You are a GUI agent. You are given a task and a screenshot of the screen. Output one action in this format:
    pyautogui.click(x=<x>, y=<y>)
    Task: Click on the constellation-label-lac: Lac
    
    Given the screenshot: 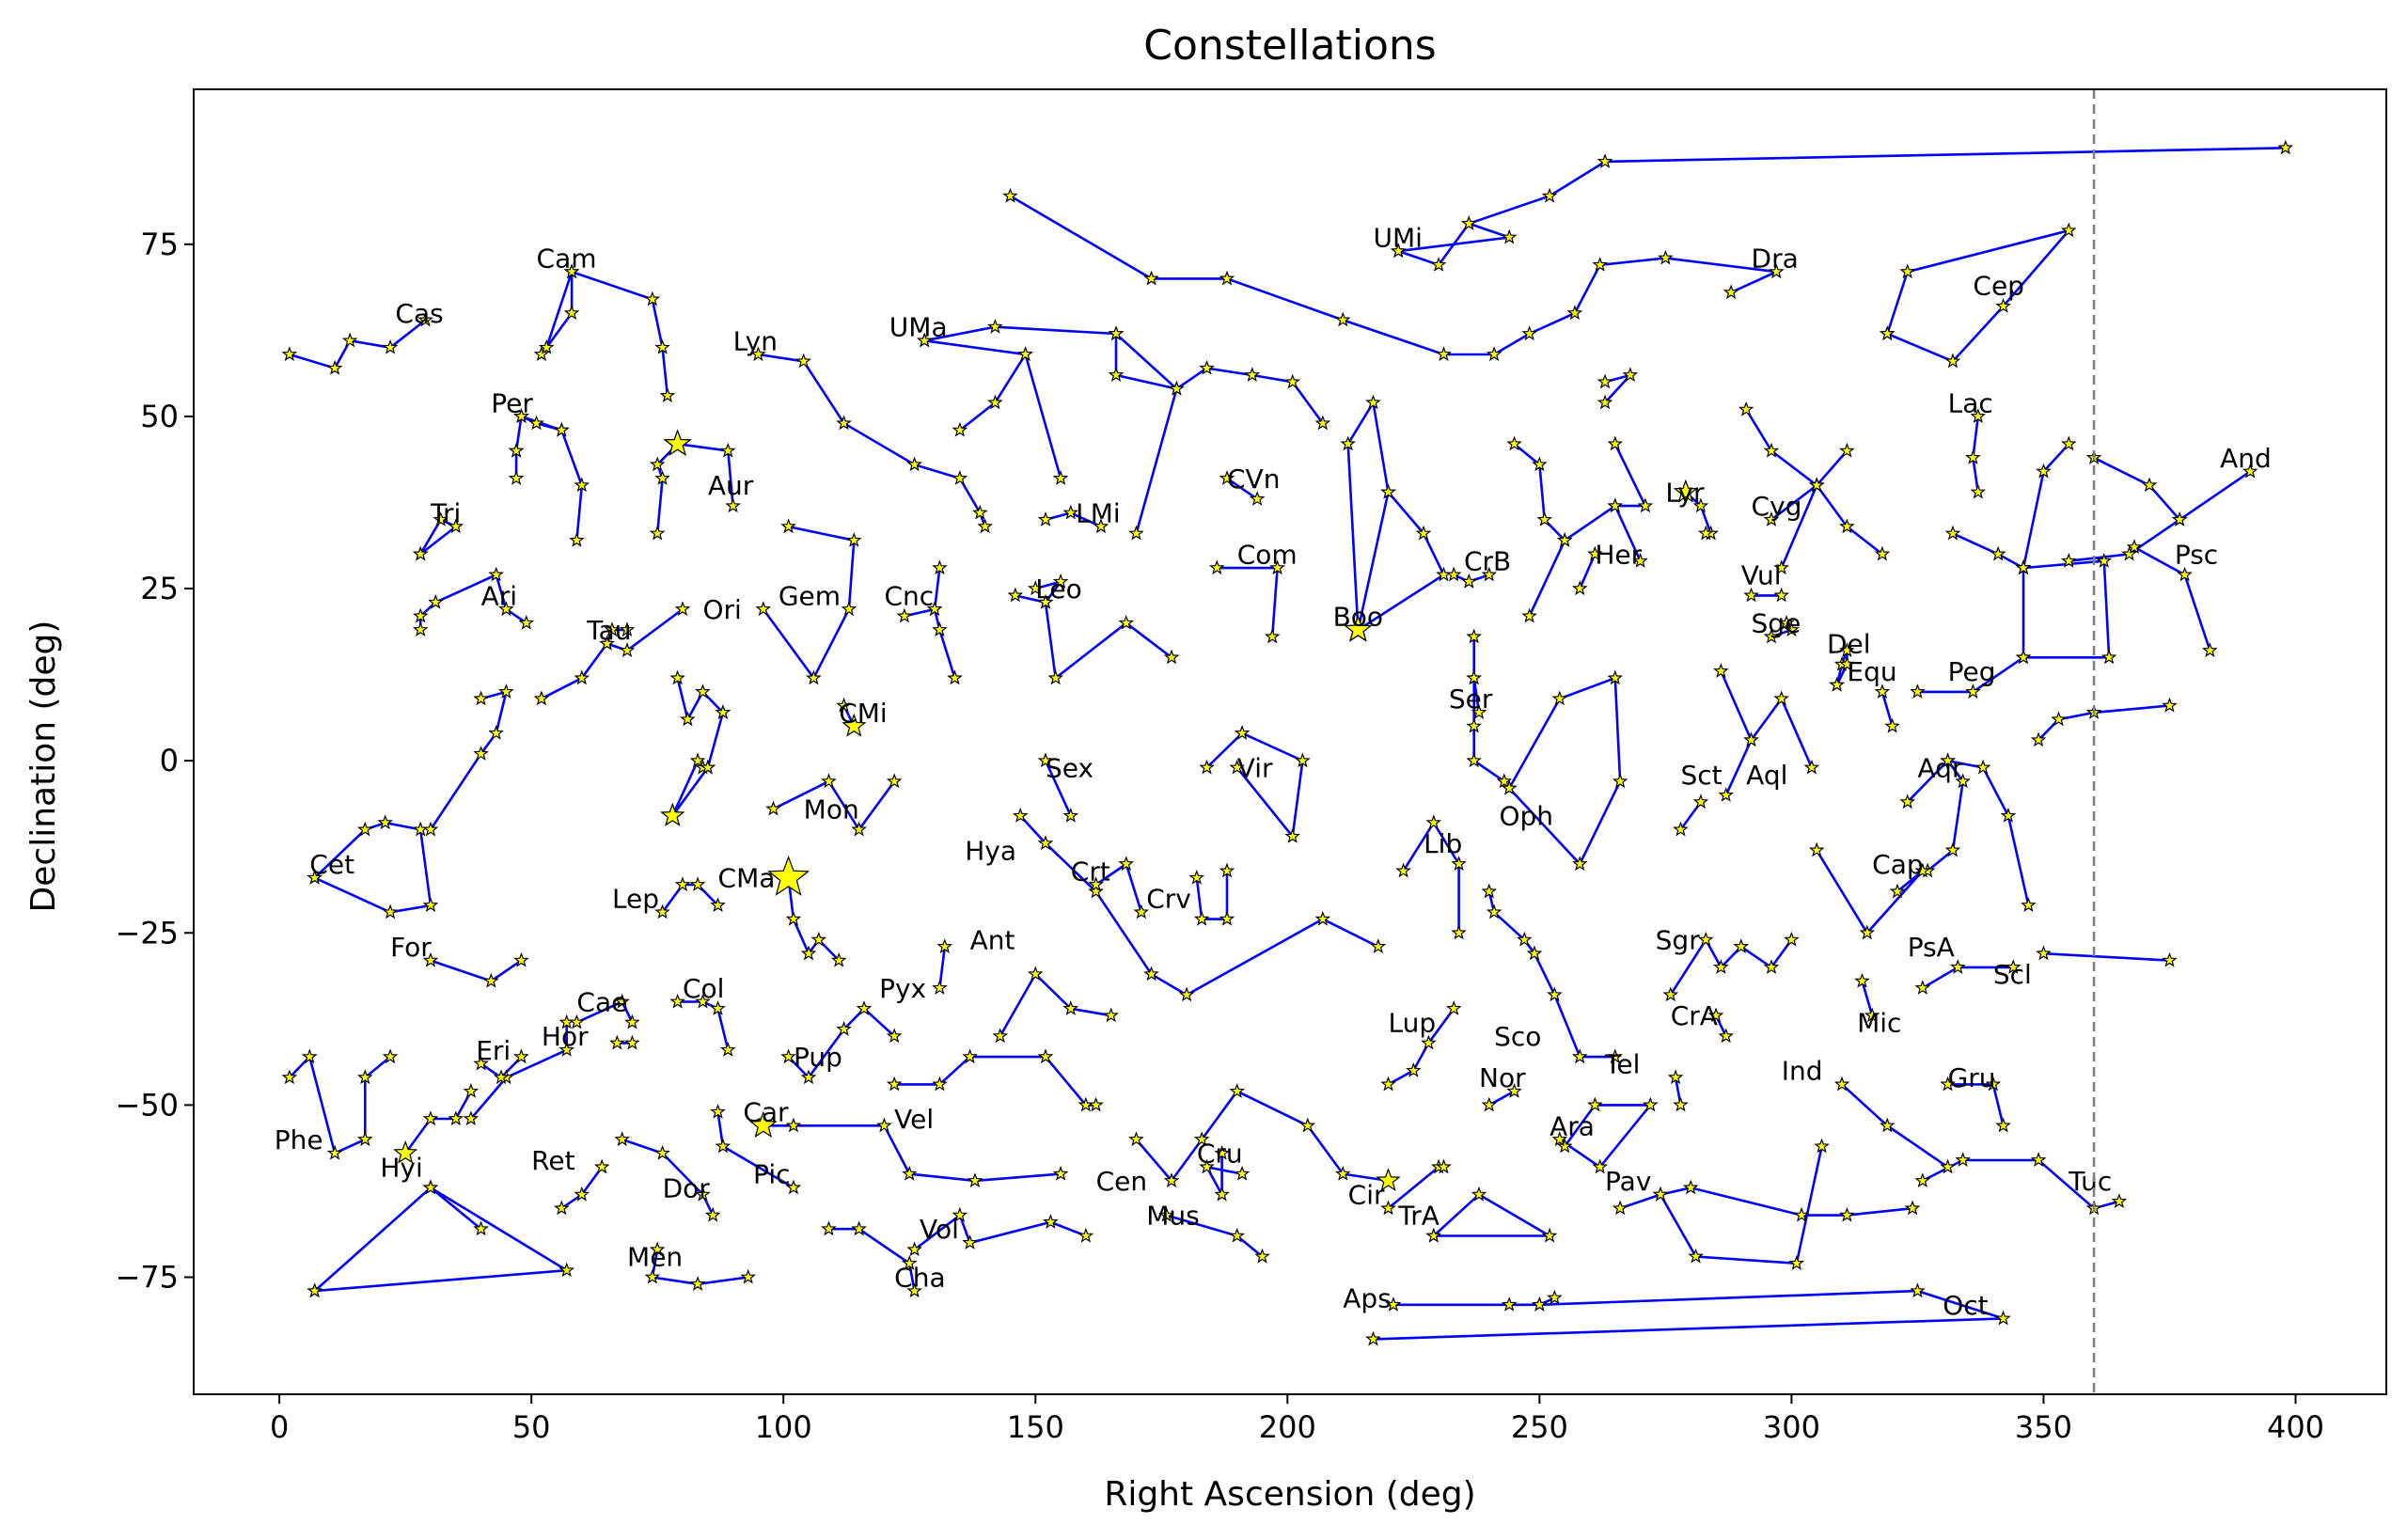 What is the action you would take?
    pyautogui.click(x=1970, y=402)
    